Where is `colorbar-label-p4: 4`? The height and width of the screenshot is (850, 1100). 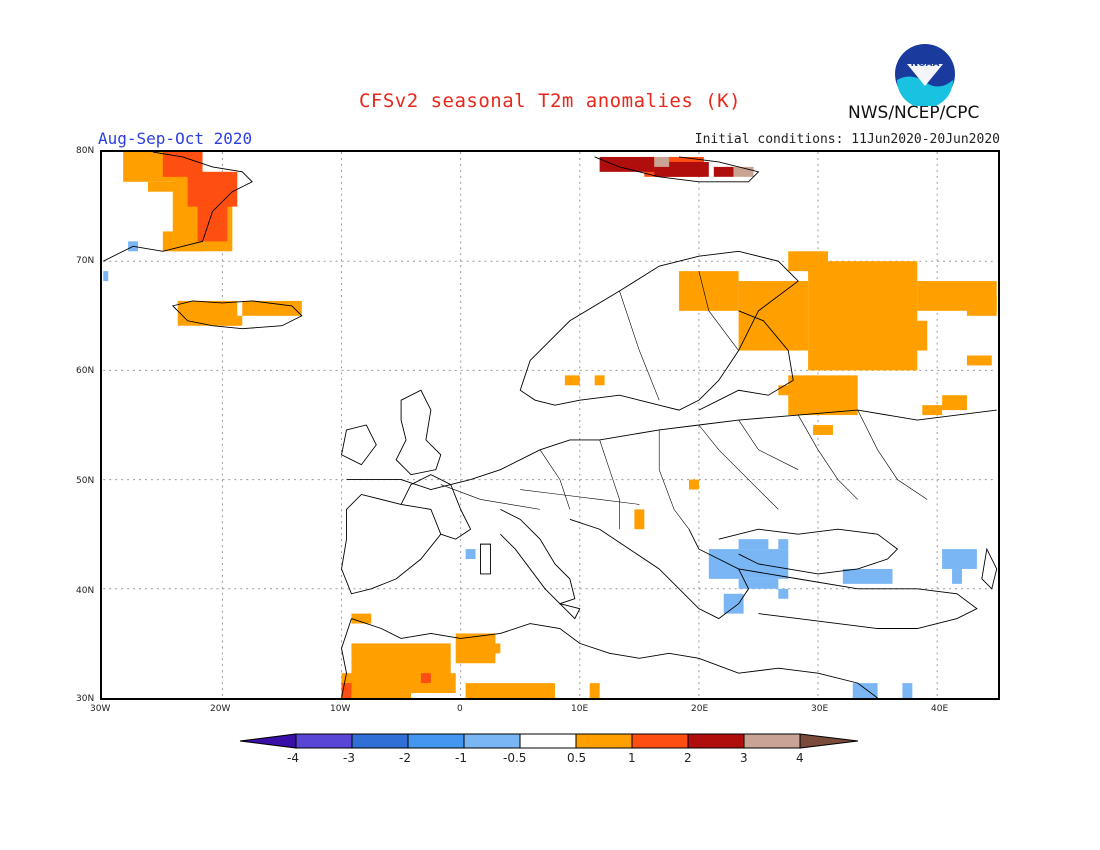 colorbar-label-p4: 4 is located at coordinates (800, 758).